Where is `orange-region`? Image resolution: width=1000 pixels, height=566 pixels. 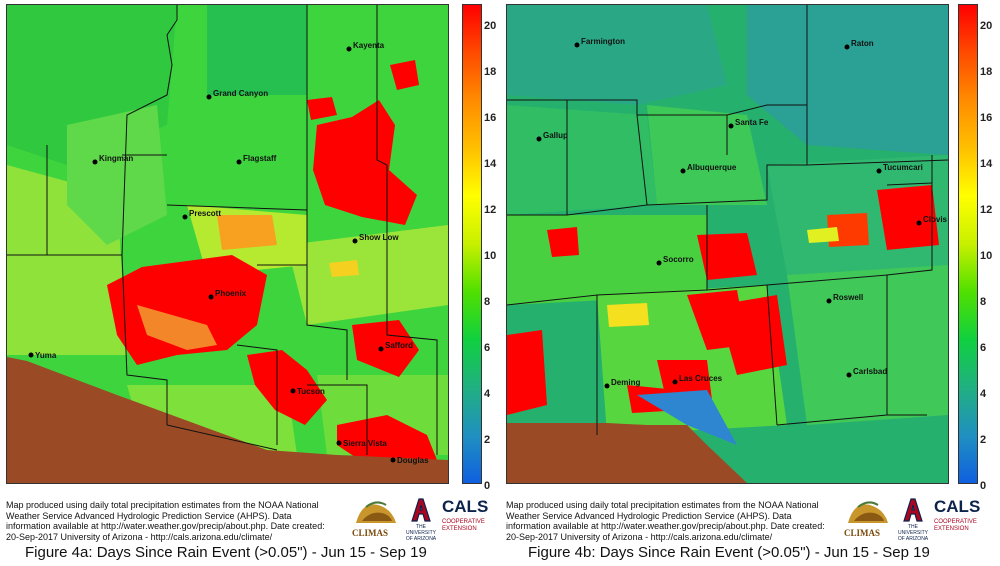 orange-region is located at coordinates (177, 327).